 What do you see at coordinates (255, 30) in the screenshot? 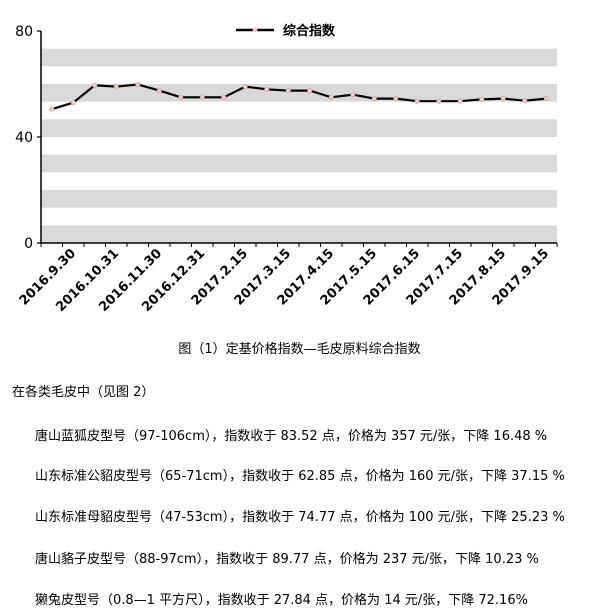
I see `legend-marker` at bounding box center [255, 30].